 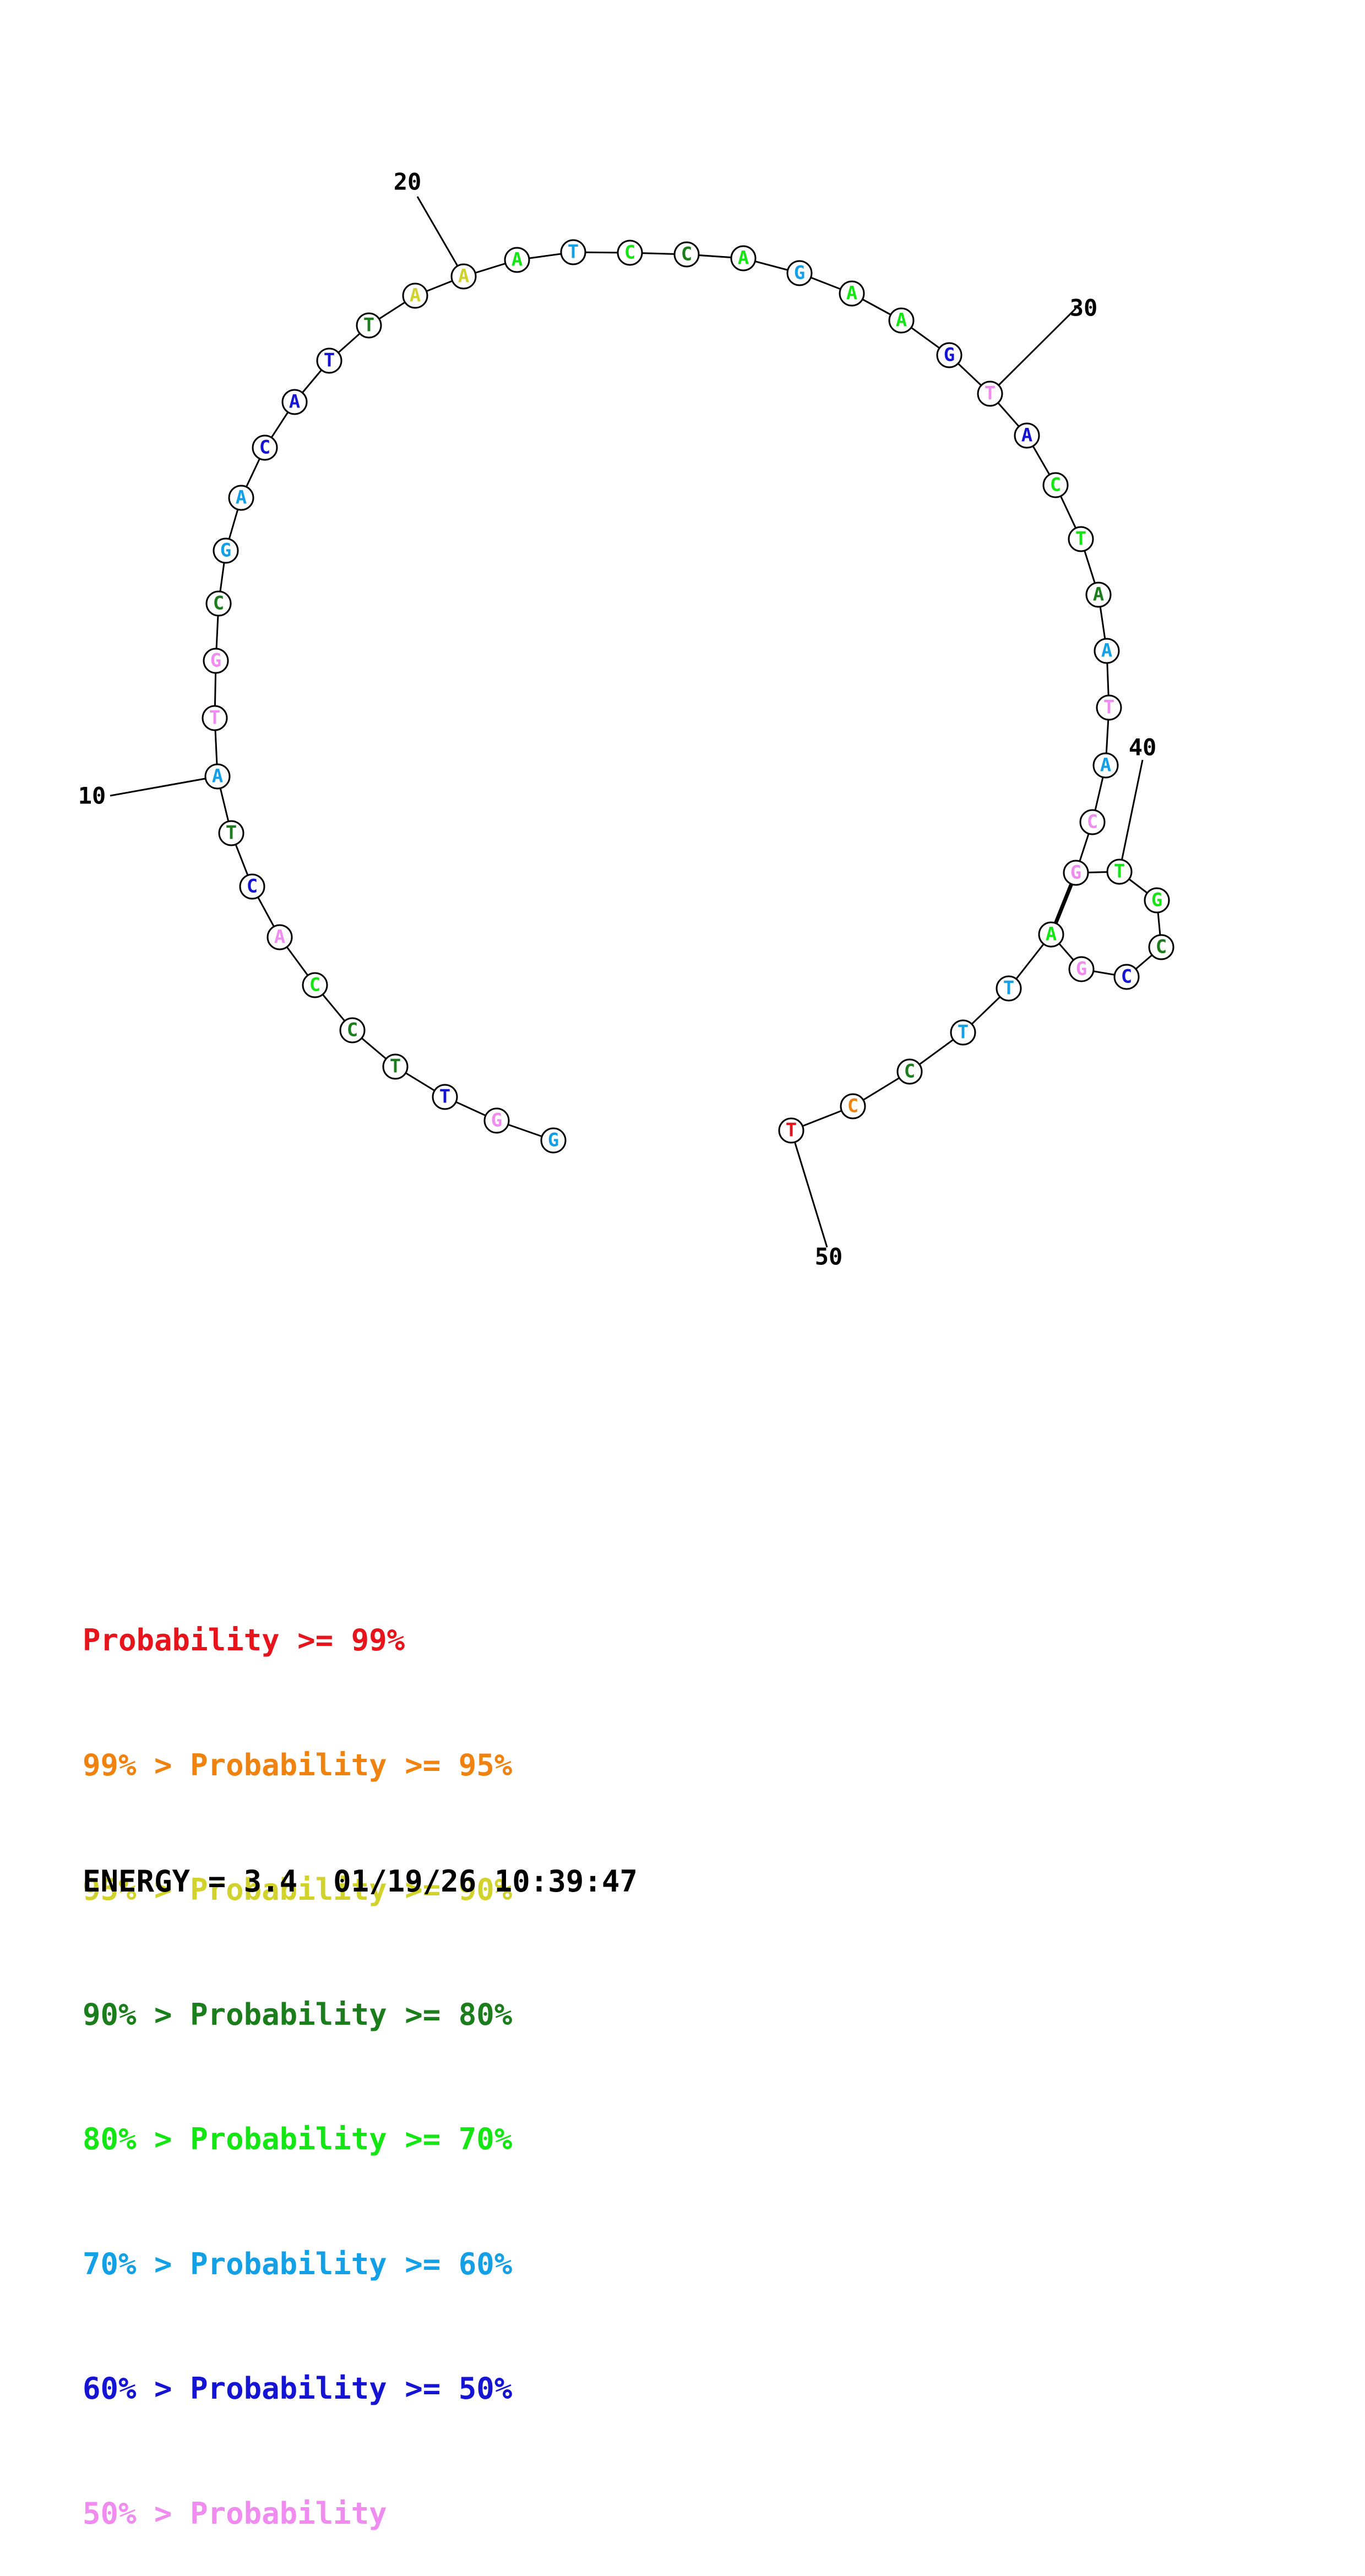 What do you see at coordinates (298, 2514) in the screenshot?
I see `legend-row: 50% > Probability` at bounding box center [298, 2514].